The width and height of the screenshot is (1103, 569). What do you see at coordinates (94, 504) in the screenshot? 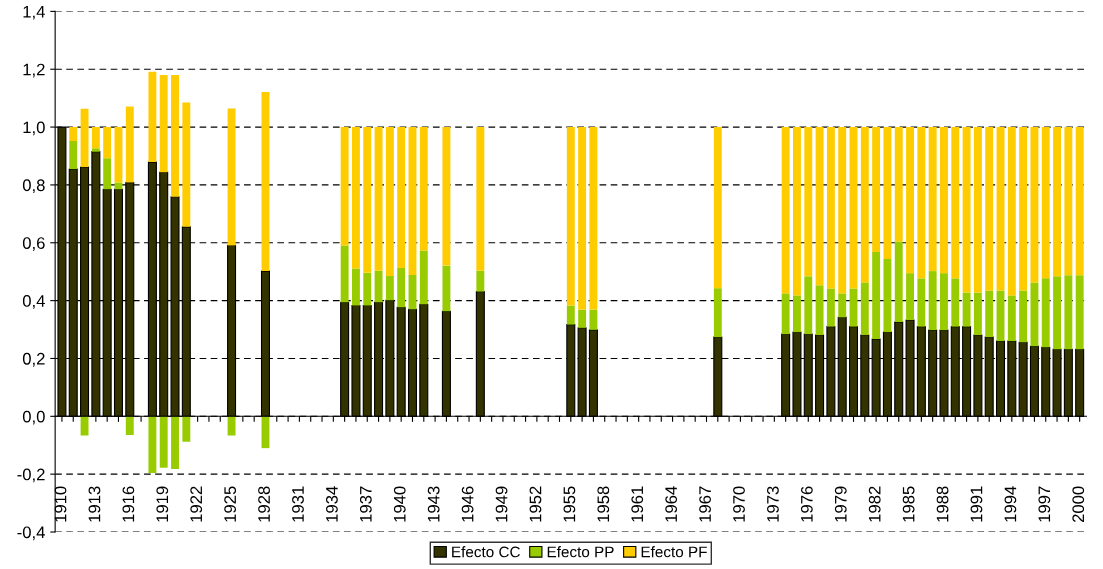
I see `x-tick-label: 1913` at bounding box center [94, 504].